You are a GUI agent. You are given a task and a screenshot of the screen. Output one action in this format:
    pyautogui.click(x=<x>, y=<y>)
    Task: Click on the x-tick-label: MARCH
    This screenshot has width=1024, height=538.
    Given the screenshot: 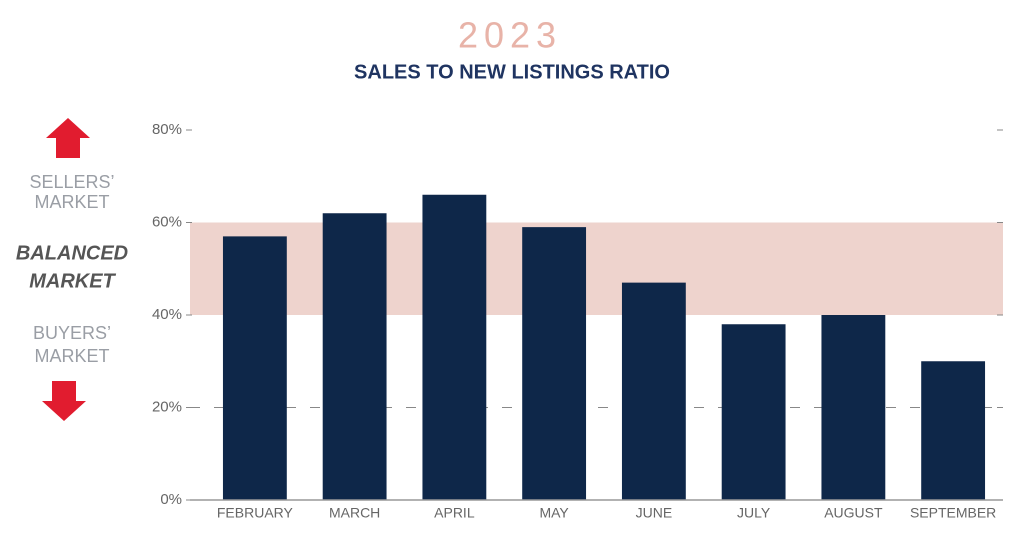 What is the action you would take?
    pyautogui.click(x=354, y=513)
    